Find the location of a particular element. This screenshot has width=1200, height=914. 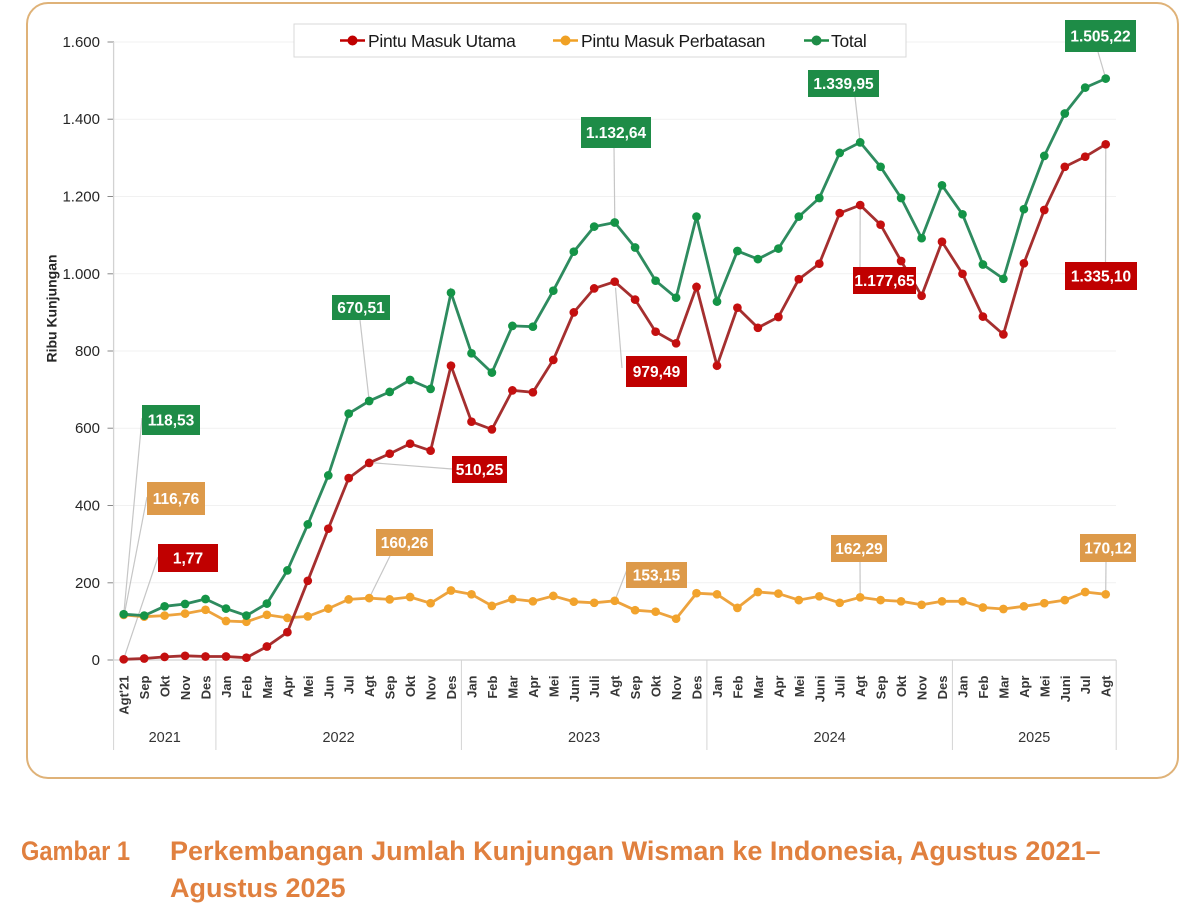

svg-text: 170,12 is located at coordinates (1107, 549).